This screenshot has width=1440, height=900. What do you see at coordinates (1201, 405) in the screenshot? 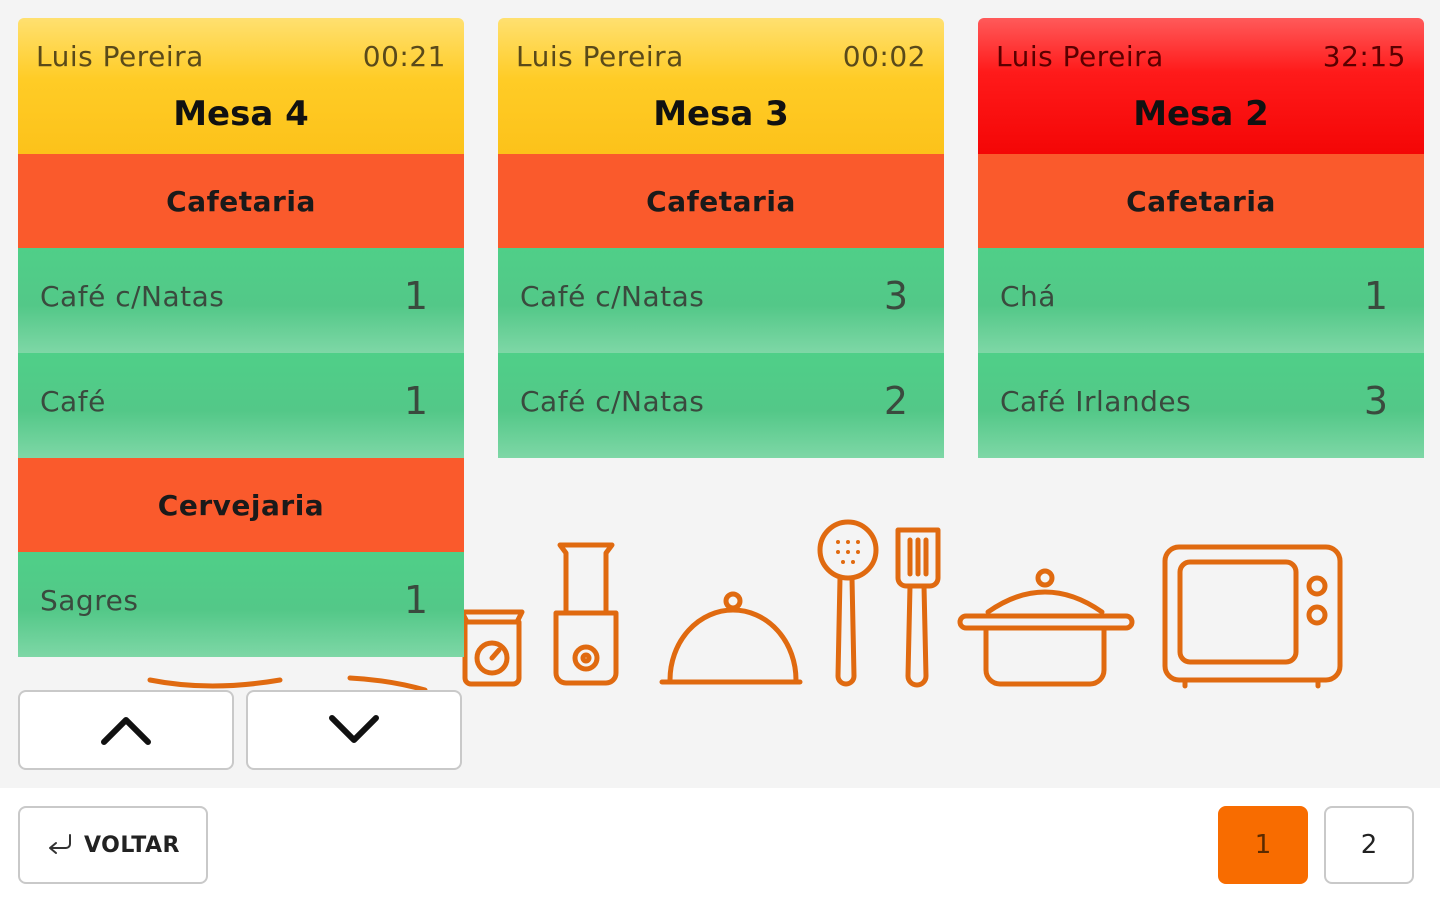
I see `order-item: Café Irlandes 3` at bounding box center [1201, 405].